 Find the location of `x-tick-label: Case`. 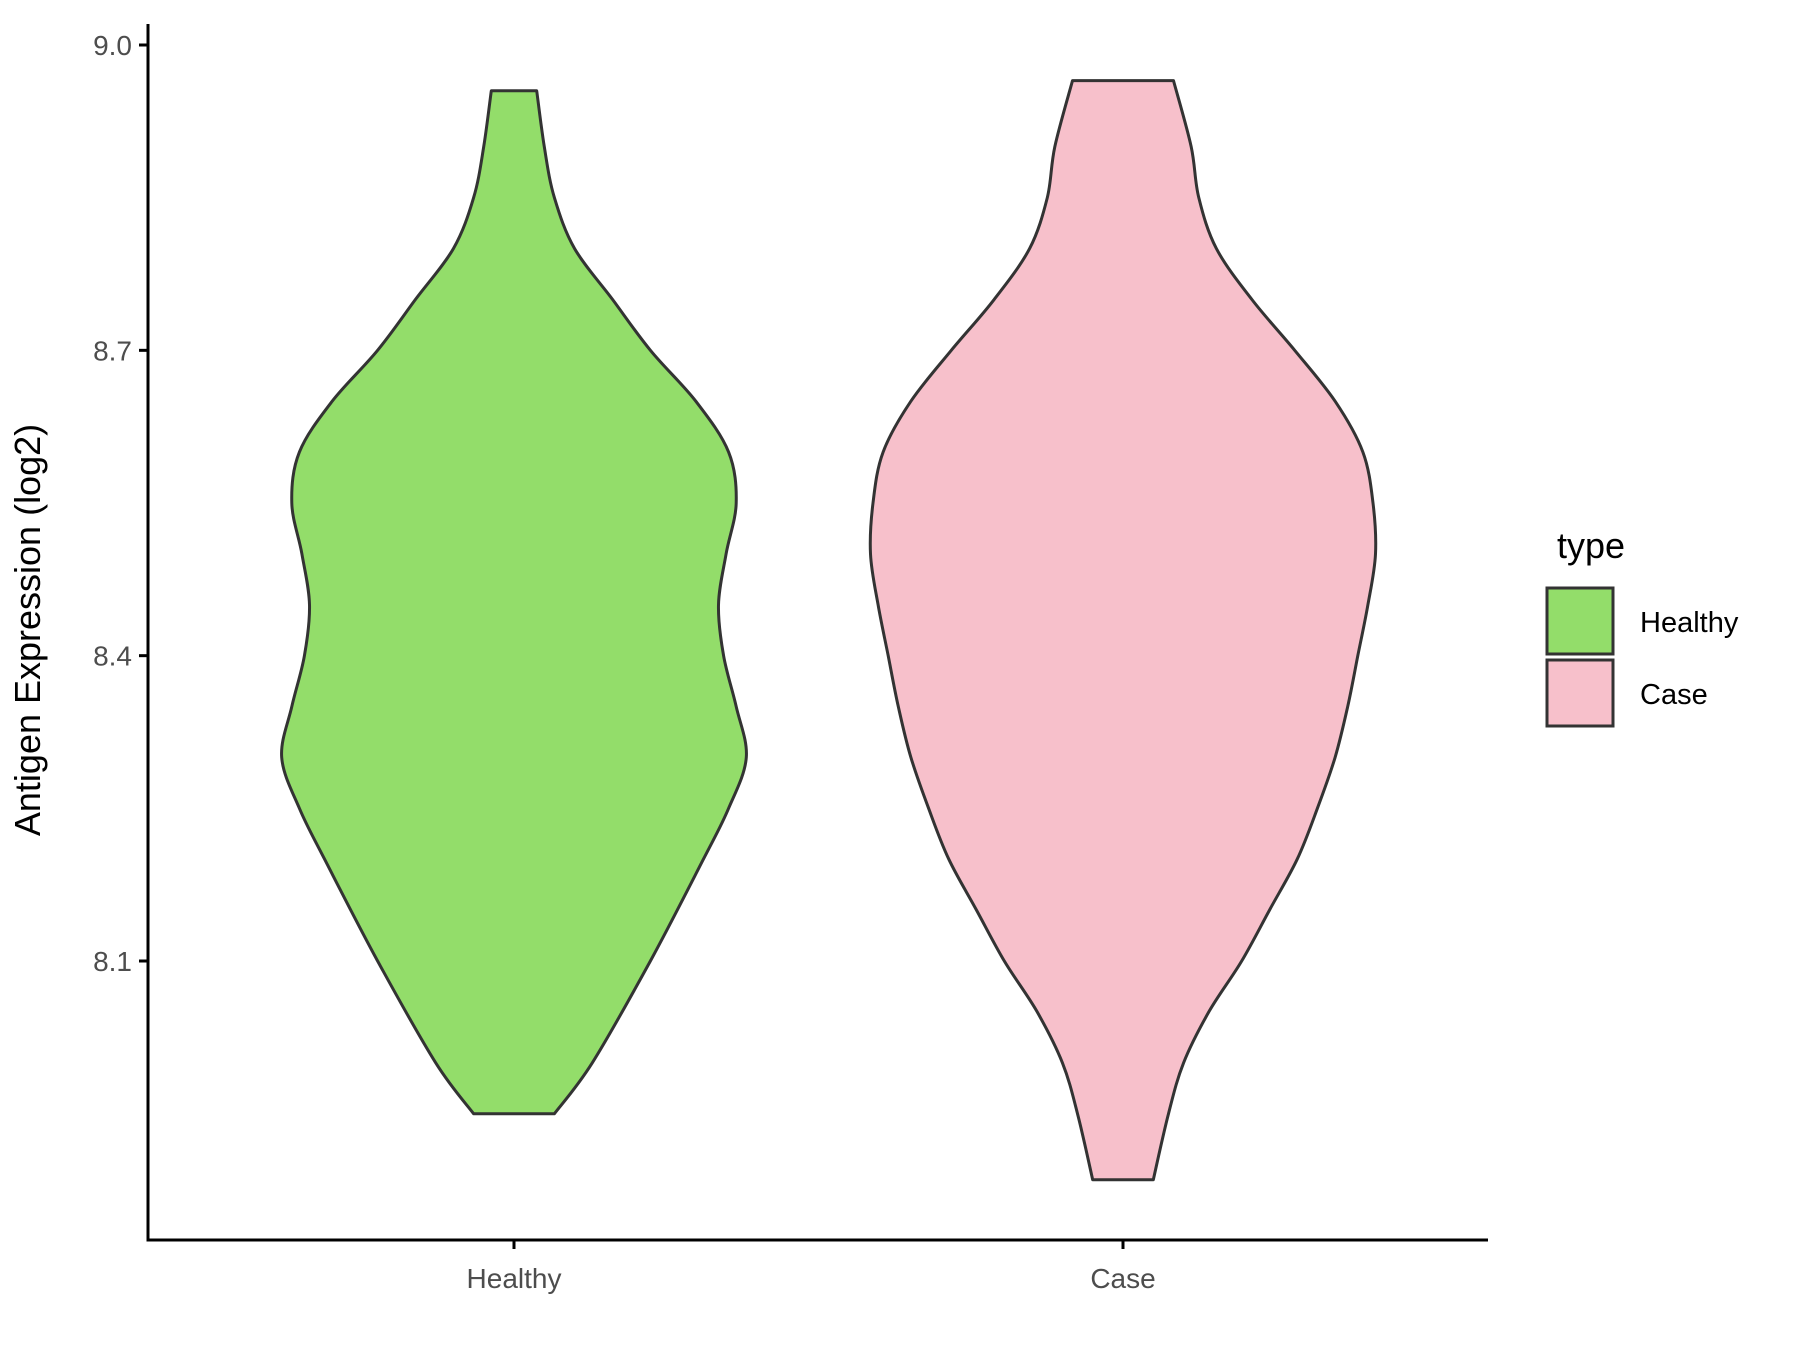

x-tick-label: Case is located at coordinates (1122, 1278).